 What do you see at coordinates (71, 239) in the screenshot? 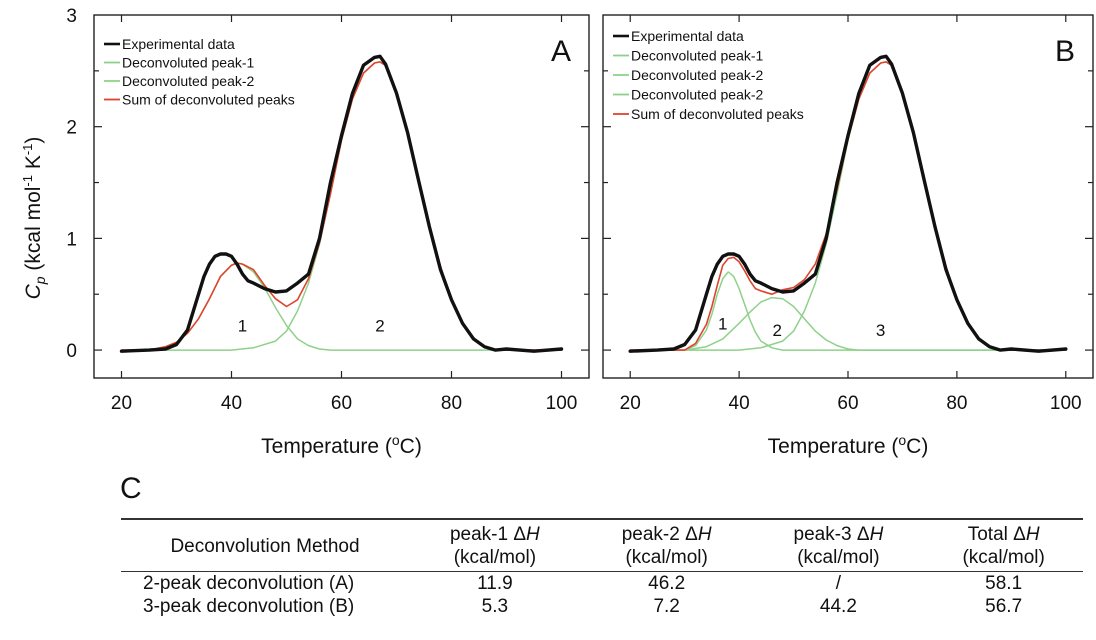
I see `y-tick-label: 1` at bounding box center [71, 239].